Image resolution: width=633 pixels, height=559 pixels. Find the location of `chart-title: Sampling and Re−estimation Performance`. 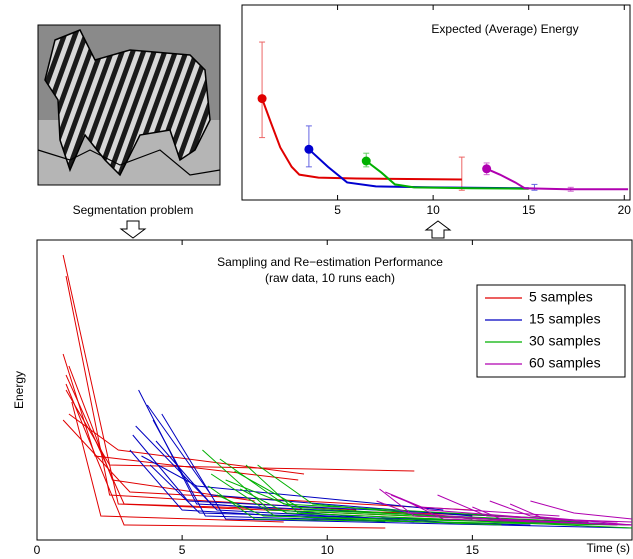

chart-title: Sampling and Re−estimation Performance is located at coordinates (330, 262).